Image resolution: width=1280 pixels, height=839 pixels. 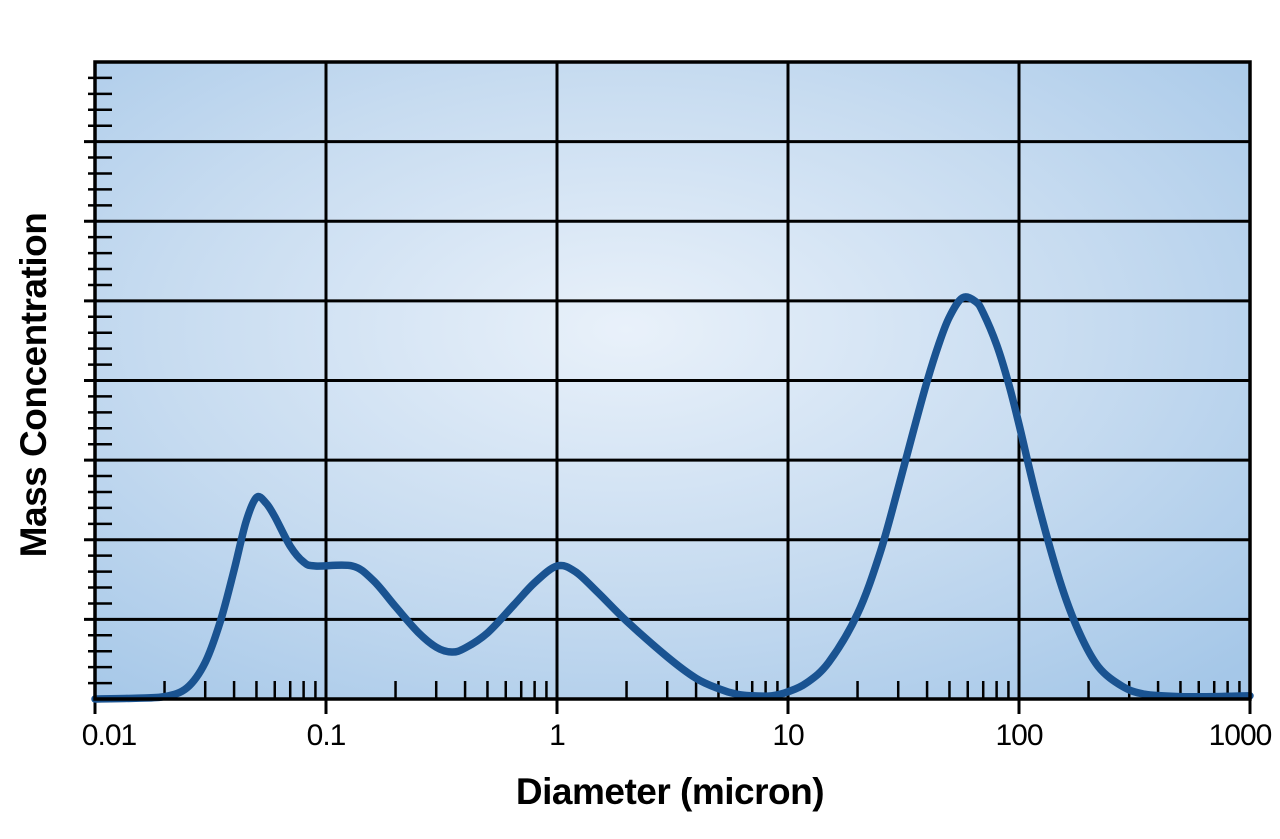 I want to click on y-axis-title: Mass Concentration, so click(x=33, y=385).